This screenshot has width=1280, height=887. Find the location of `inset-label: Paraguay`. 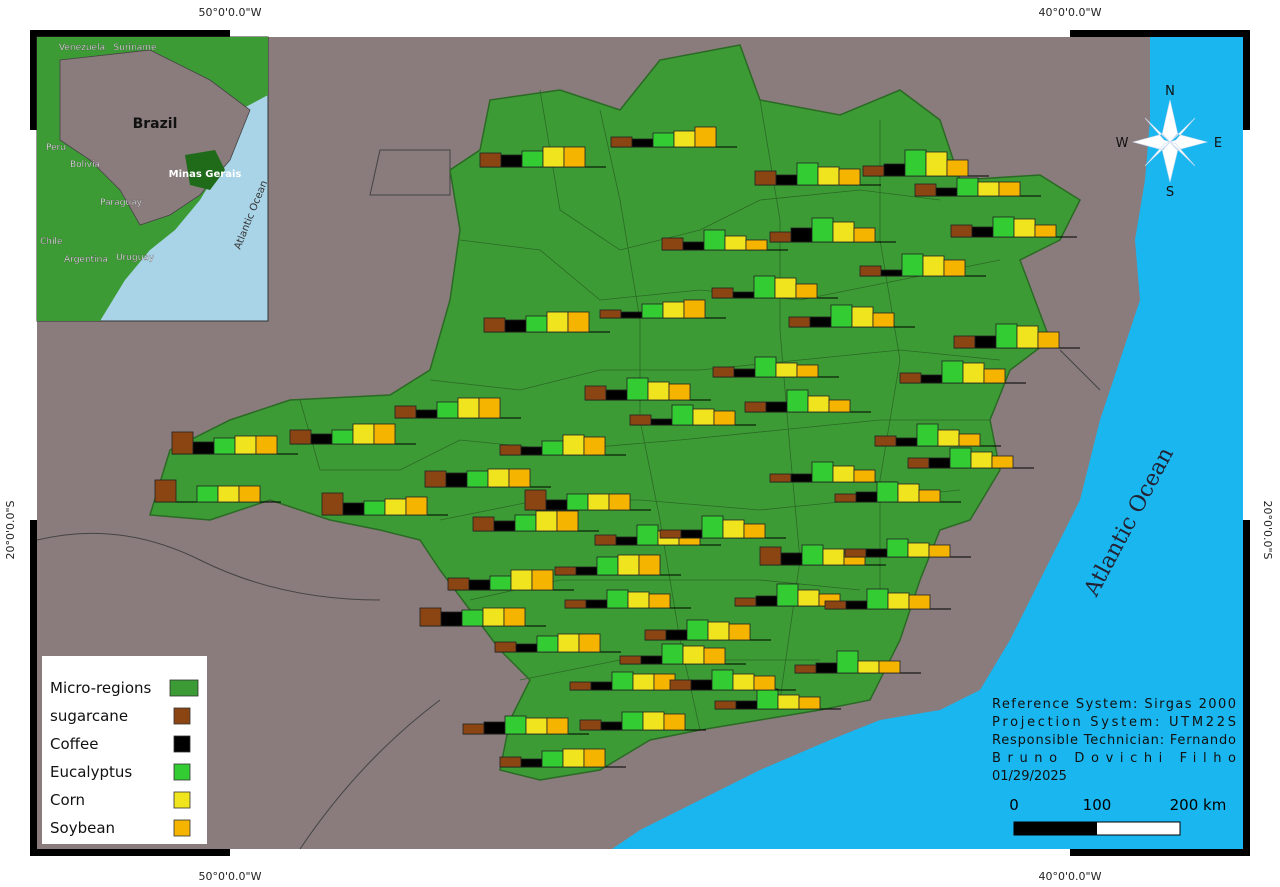

inset-label: Paraguay is located at coordinates (121, 203).